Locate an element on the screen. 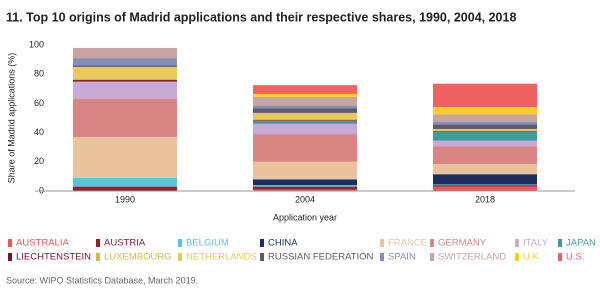  legend-label: NETHERLANDS is located at coordinates (221, 257).